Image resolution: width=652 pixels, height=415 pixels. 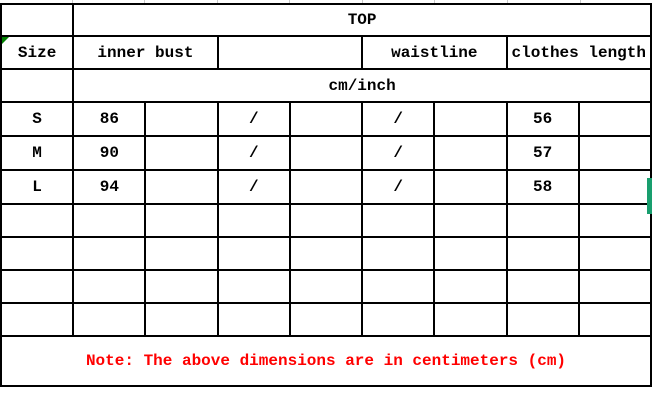 I want to click on cell-s-waistline: /, so click(x=398, y=119).